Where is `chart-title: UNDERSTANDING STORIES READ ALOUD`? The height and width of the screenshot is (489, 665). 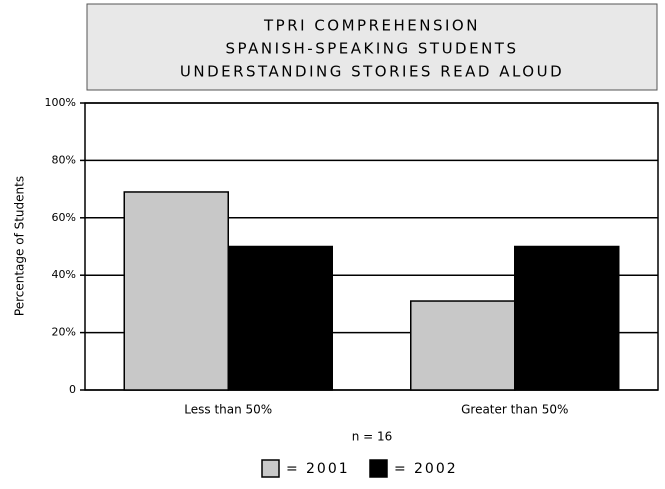 chart-title: UNDERSTANDING STORIES READ ALOUD is located at coordinates (372, 72).